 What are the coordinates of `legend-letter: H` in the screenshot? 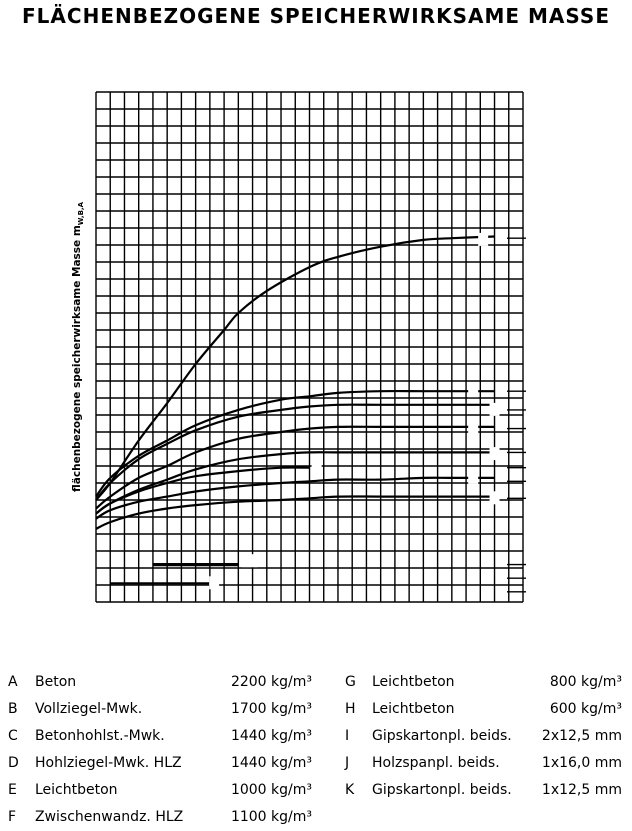 It's located at (350, 709).